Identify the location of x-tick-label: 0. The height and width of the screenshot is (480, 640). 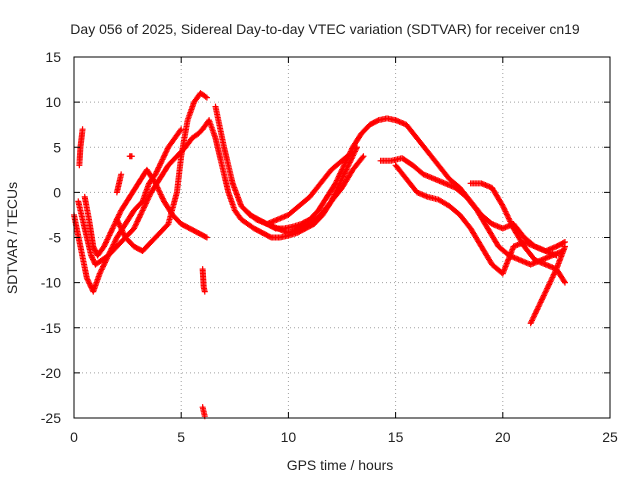
(74, 437).